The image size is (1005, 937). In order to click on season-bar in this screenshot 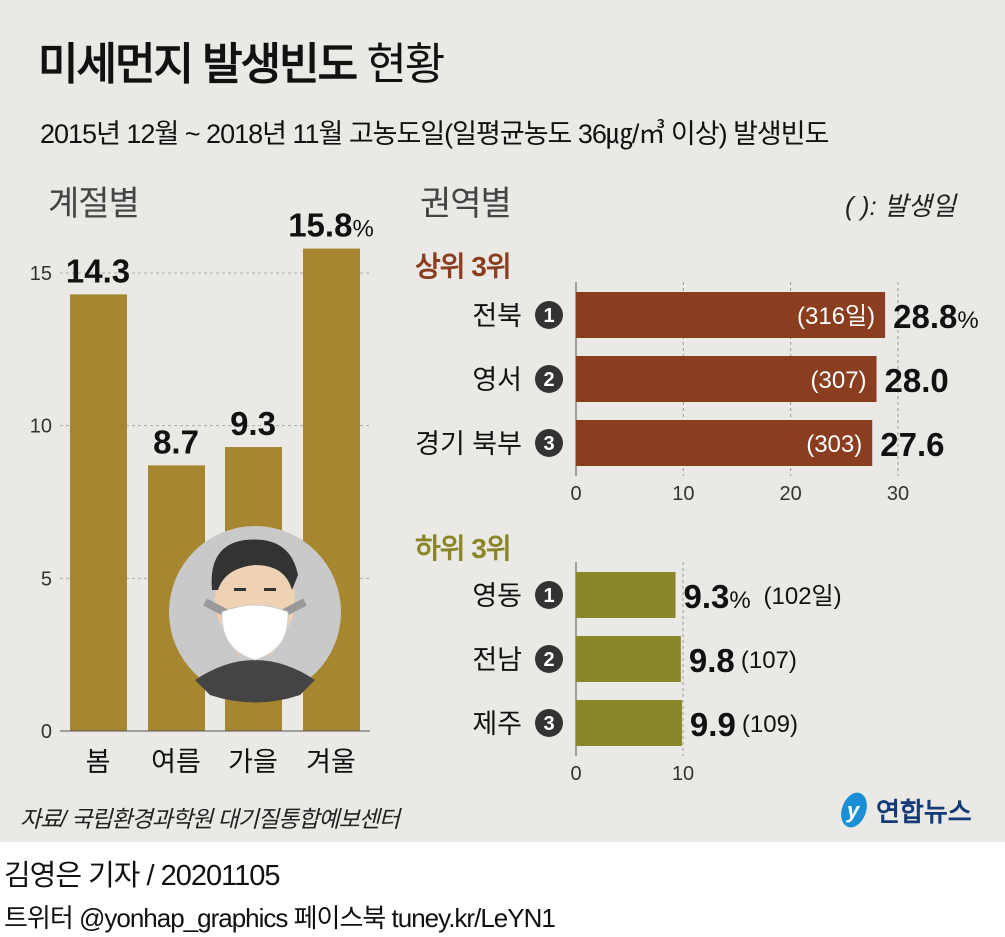, I will do `click(98, 512)`.